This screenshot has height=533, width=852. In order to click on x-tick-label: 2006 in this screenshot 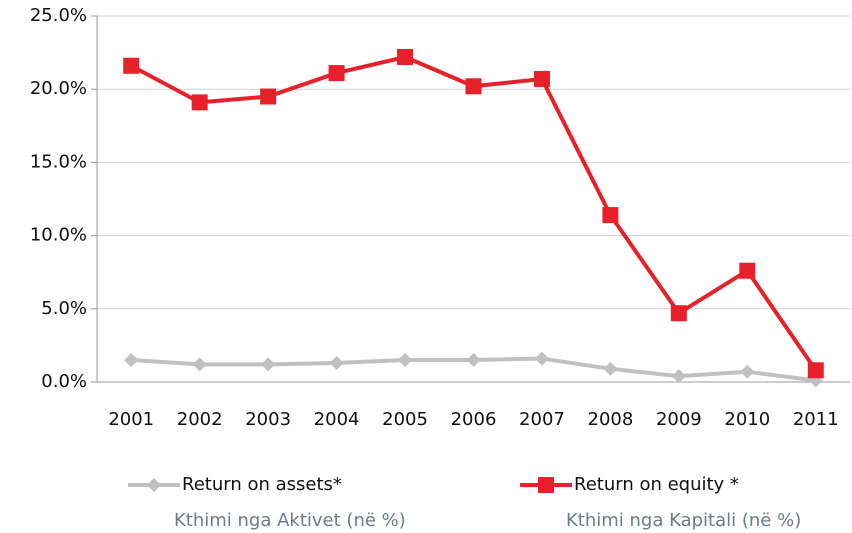, I will do `click(474, 419)`.